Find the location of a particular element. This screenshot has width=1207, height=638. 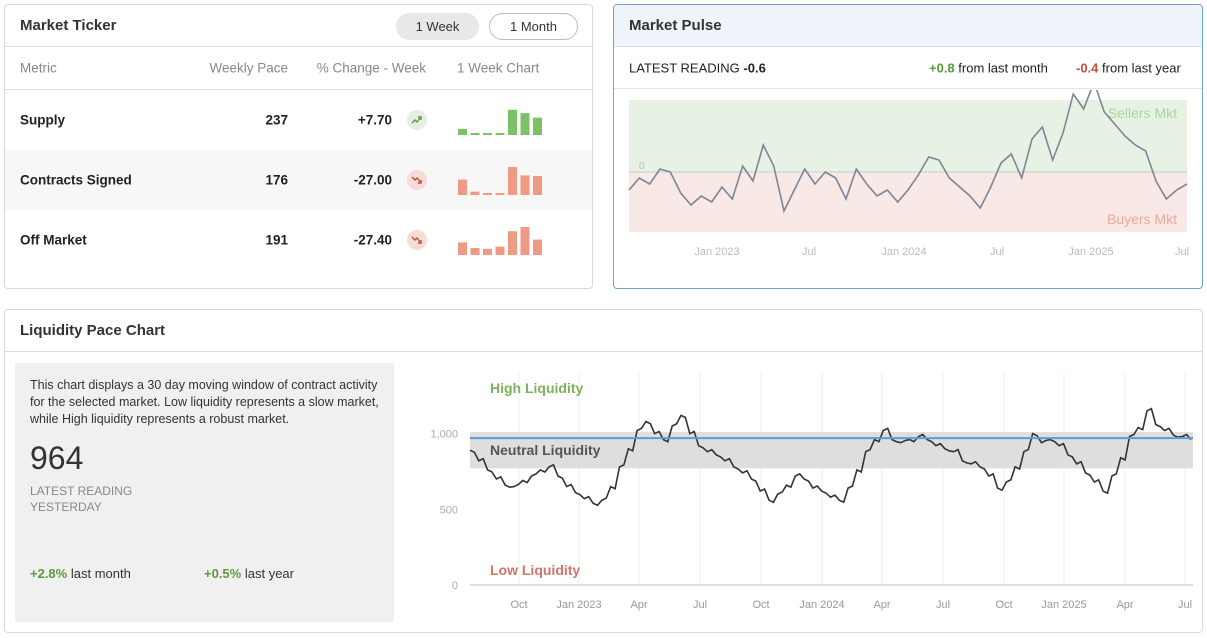

row-change: +7.70 is located at coordinates (374, 120).